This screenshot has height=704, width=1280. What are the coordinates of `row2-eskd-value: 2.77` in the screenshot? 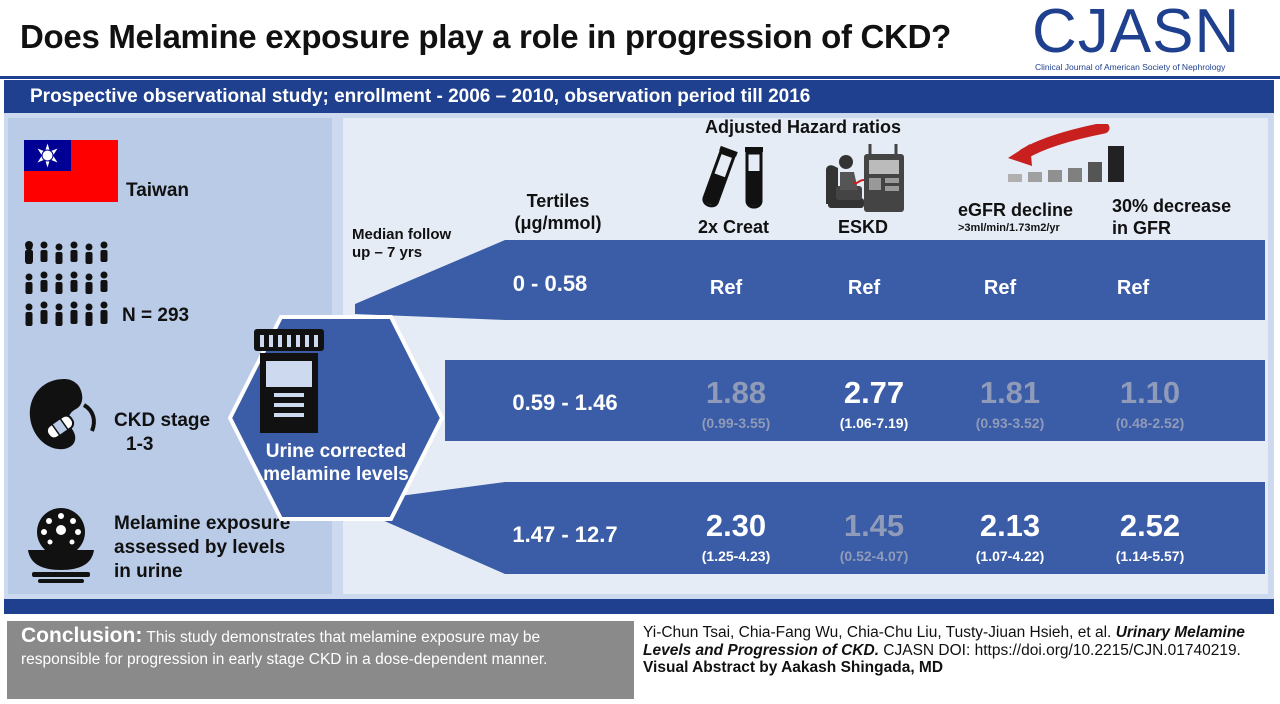 It's located at (874, 392).